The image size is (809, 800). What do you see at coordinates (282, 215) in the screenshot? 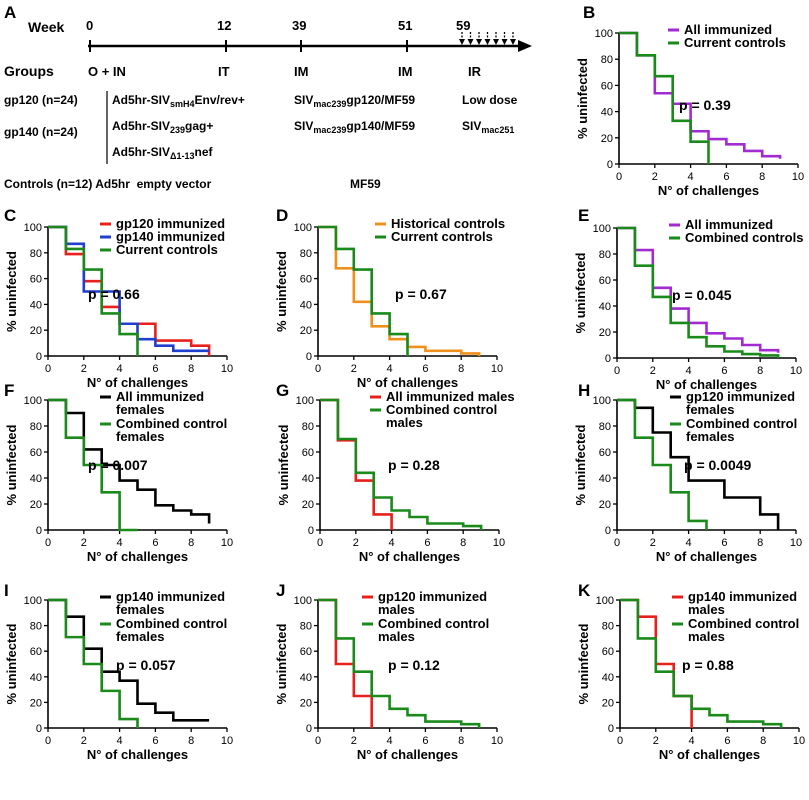
I see `panel-letter-d: D` at bounding box center [282, 215].